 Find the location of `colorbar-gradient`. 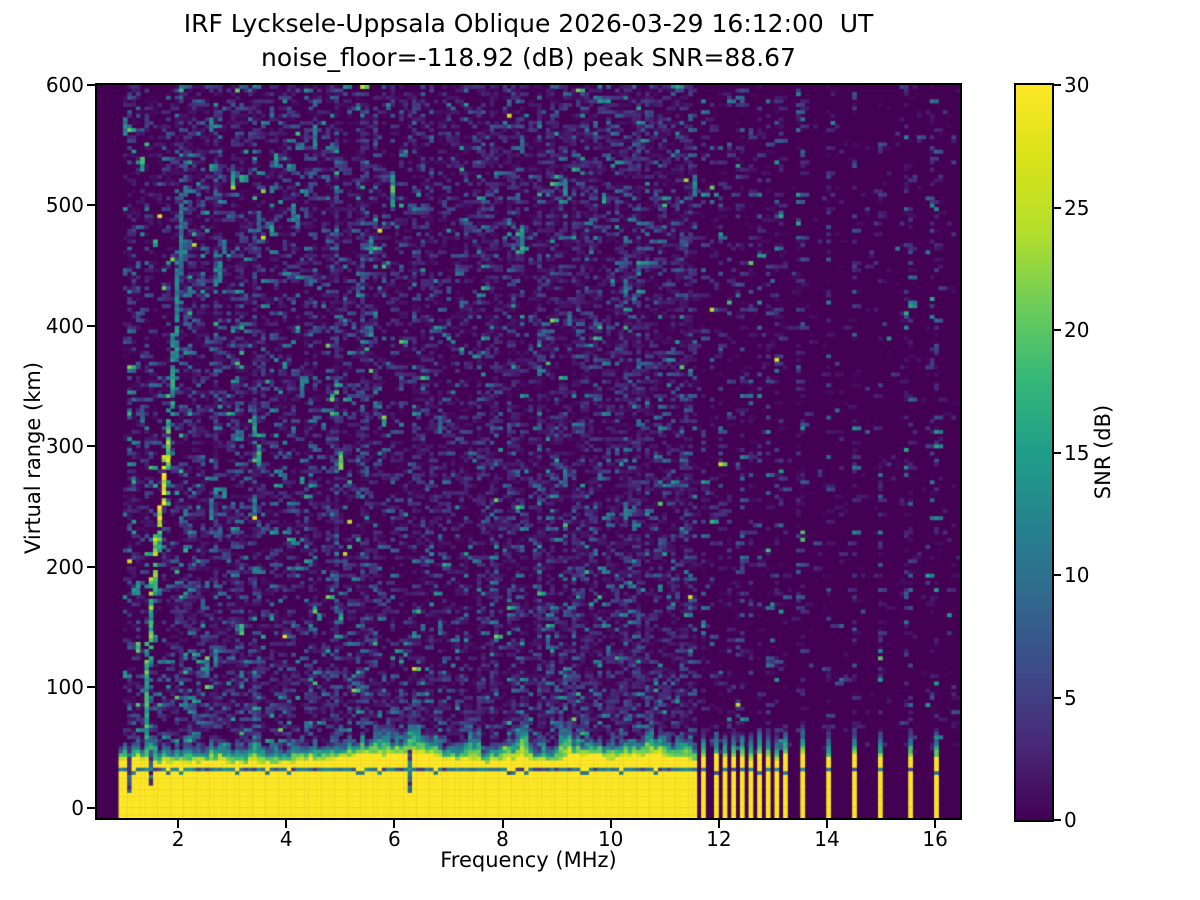

colorbar-gradient is located at coordinates (1034, 452).